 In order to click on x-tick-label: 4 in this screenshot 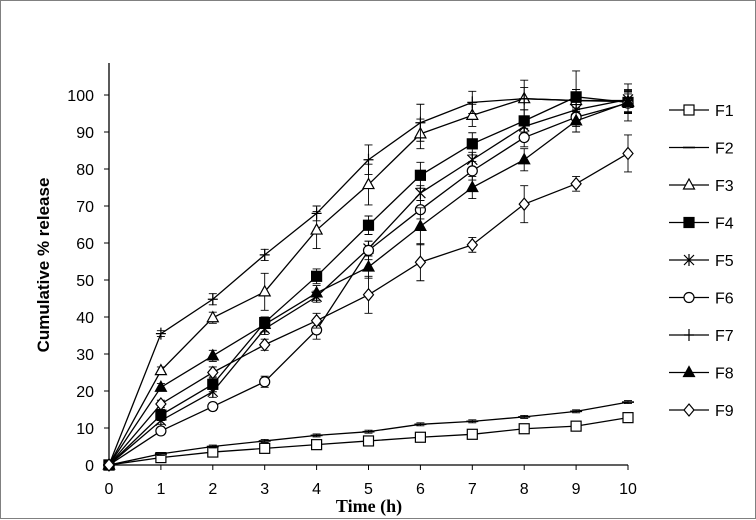, I will do `click(316, 489)`.